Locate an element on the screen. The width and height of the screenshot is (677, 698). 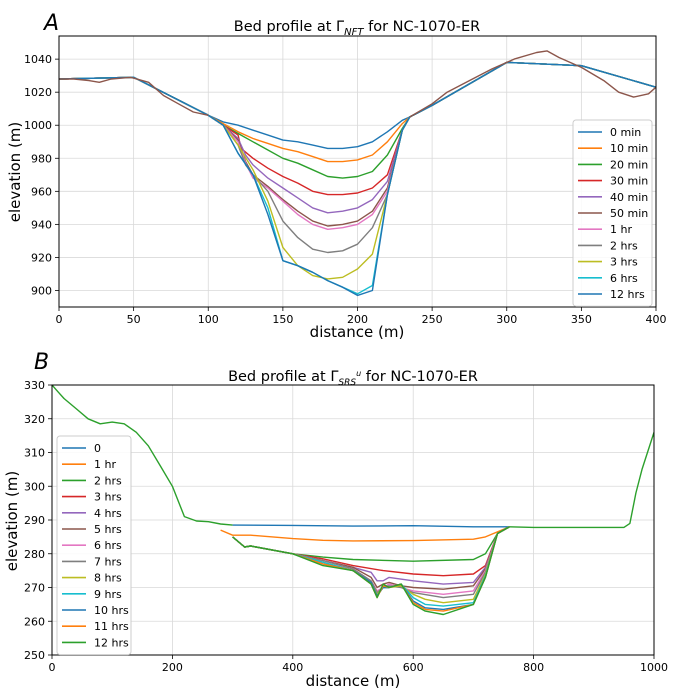
legend-entry: 9 hrs is located at coordinates (108, 594).